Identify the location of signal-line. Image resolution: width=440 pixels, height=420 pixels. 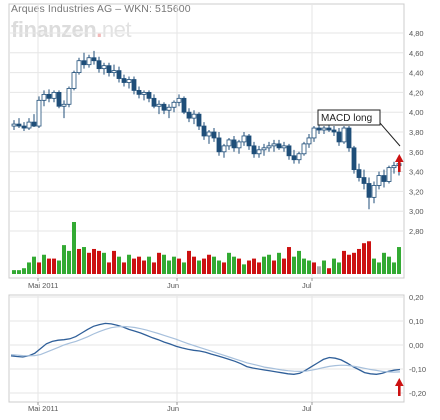
(205, 349).